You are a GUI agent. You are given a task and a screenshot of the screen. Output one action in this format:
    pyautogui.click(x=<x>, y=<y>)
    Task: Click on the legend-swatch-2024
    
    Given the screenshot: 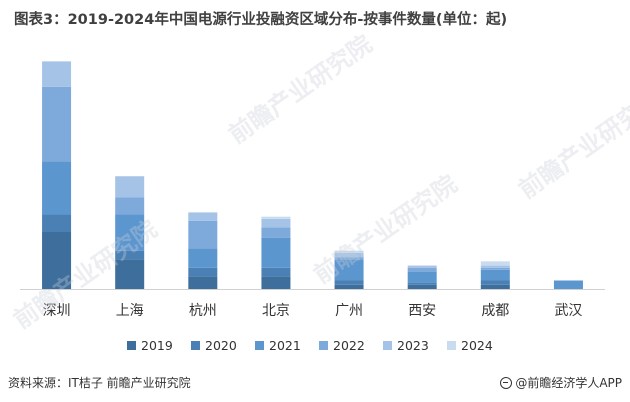 What is the action you would take?
    pyautogui.click(x=451, y=345)
    